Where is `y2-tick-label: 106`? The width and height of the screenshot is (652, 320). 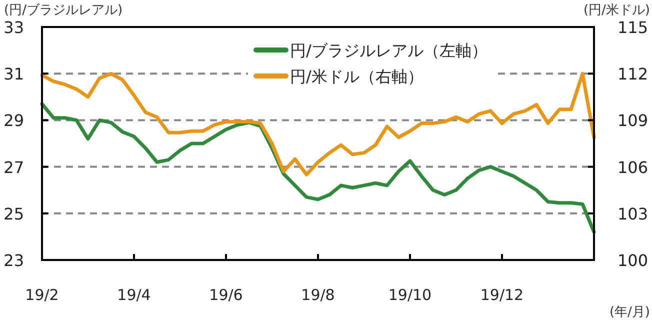 y2-tick-label: 106 is located at coordinates (632, 167).